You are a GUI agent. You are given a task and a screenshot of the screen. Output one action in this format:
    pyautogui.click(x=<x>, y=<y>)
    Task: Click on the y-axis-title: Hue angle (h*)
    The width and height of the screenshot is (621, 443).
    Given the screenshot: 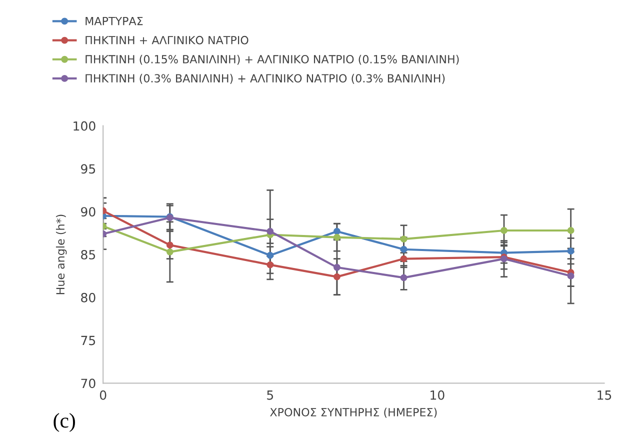 What is the action you would take?
    pyautogui.click(x=61, y=254)
    